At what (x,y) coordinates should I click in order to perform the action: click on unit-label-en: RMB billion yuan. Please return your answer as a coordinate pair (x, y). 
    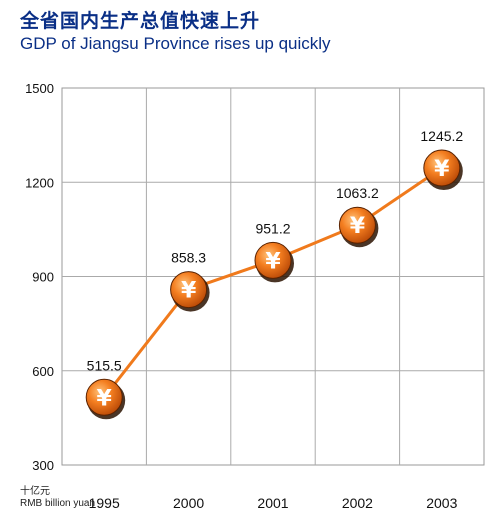
    Looking at the image, I should click on (58, 503).